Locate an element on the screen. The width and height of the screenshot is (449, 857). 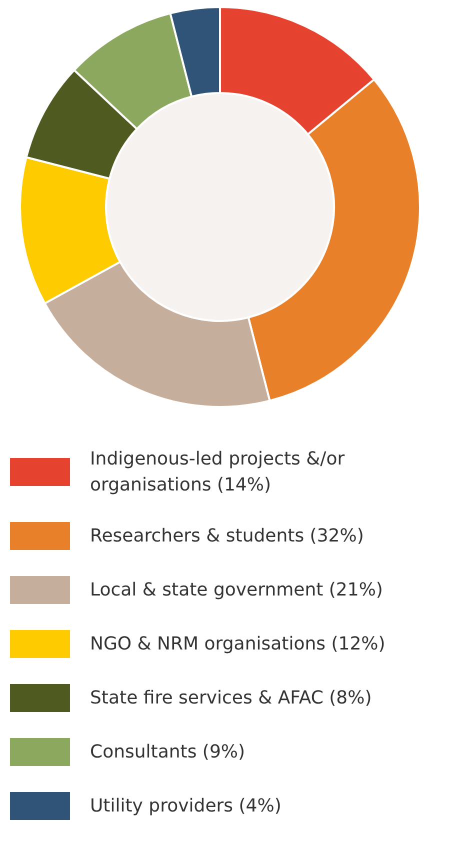
legend-label: Consultants (9%) is located at coordinates (168, 752).